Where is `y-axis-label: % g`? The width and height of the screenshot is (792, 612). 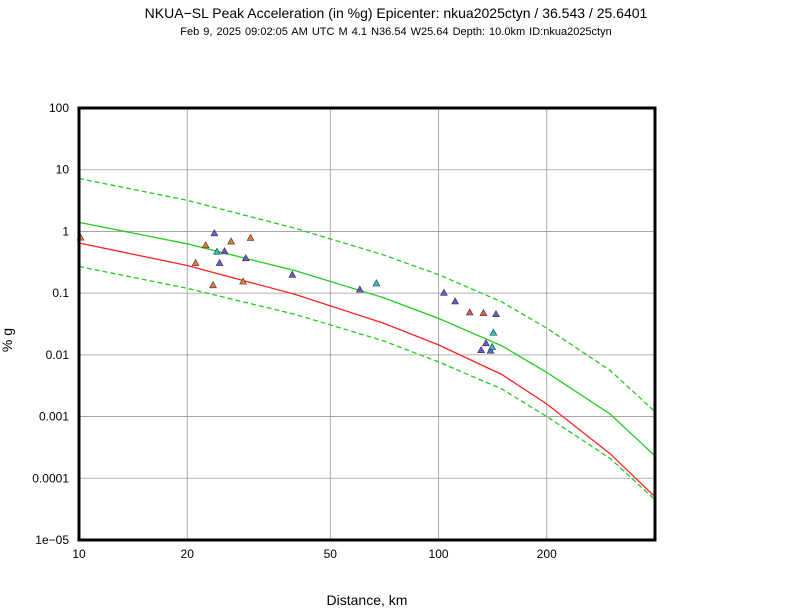 y-axis-label: % g is located at coordinates (7, 340).